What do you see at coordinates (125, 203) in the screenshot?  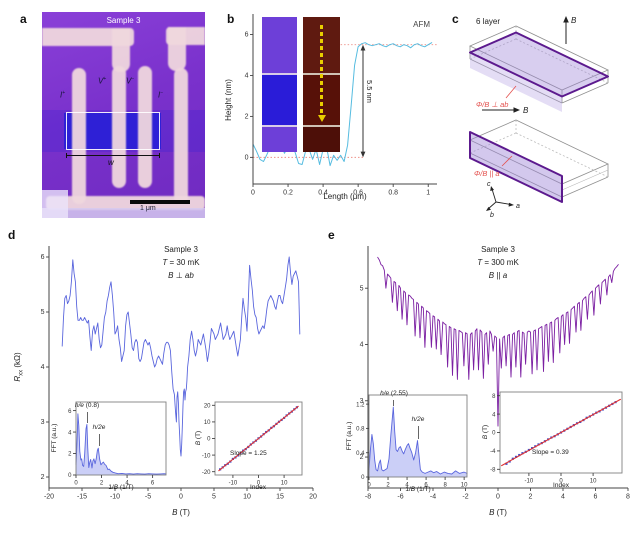 I see `electrode-bottom-bar` at bounding box center [125, 203].